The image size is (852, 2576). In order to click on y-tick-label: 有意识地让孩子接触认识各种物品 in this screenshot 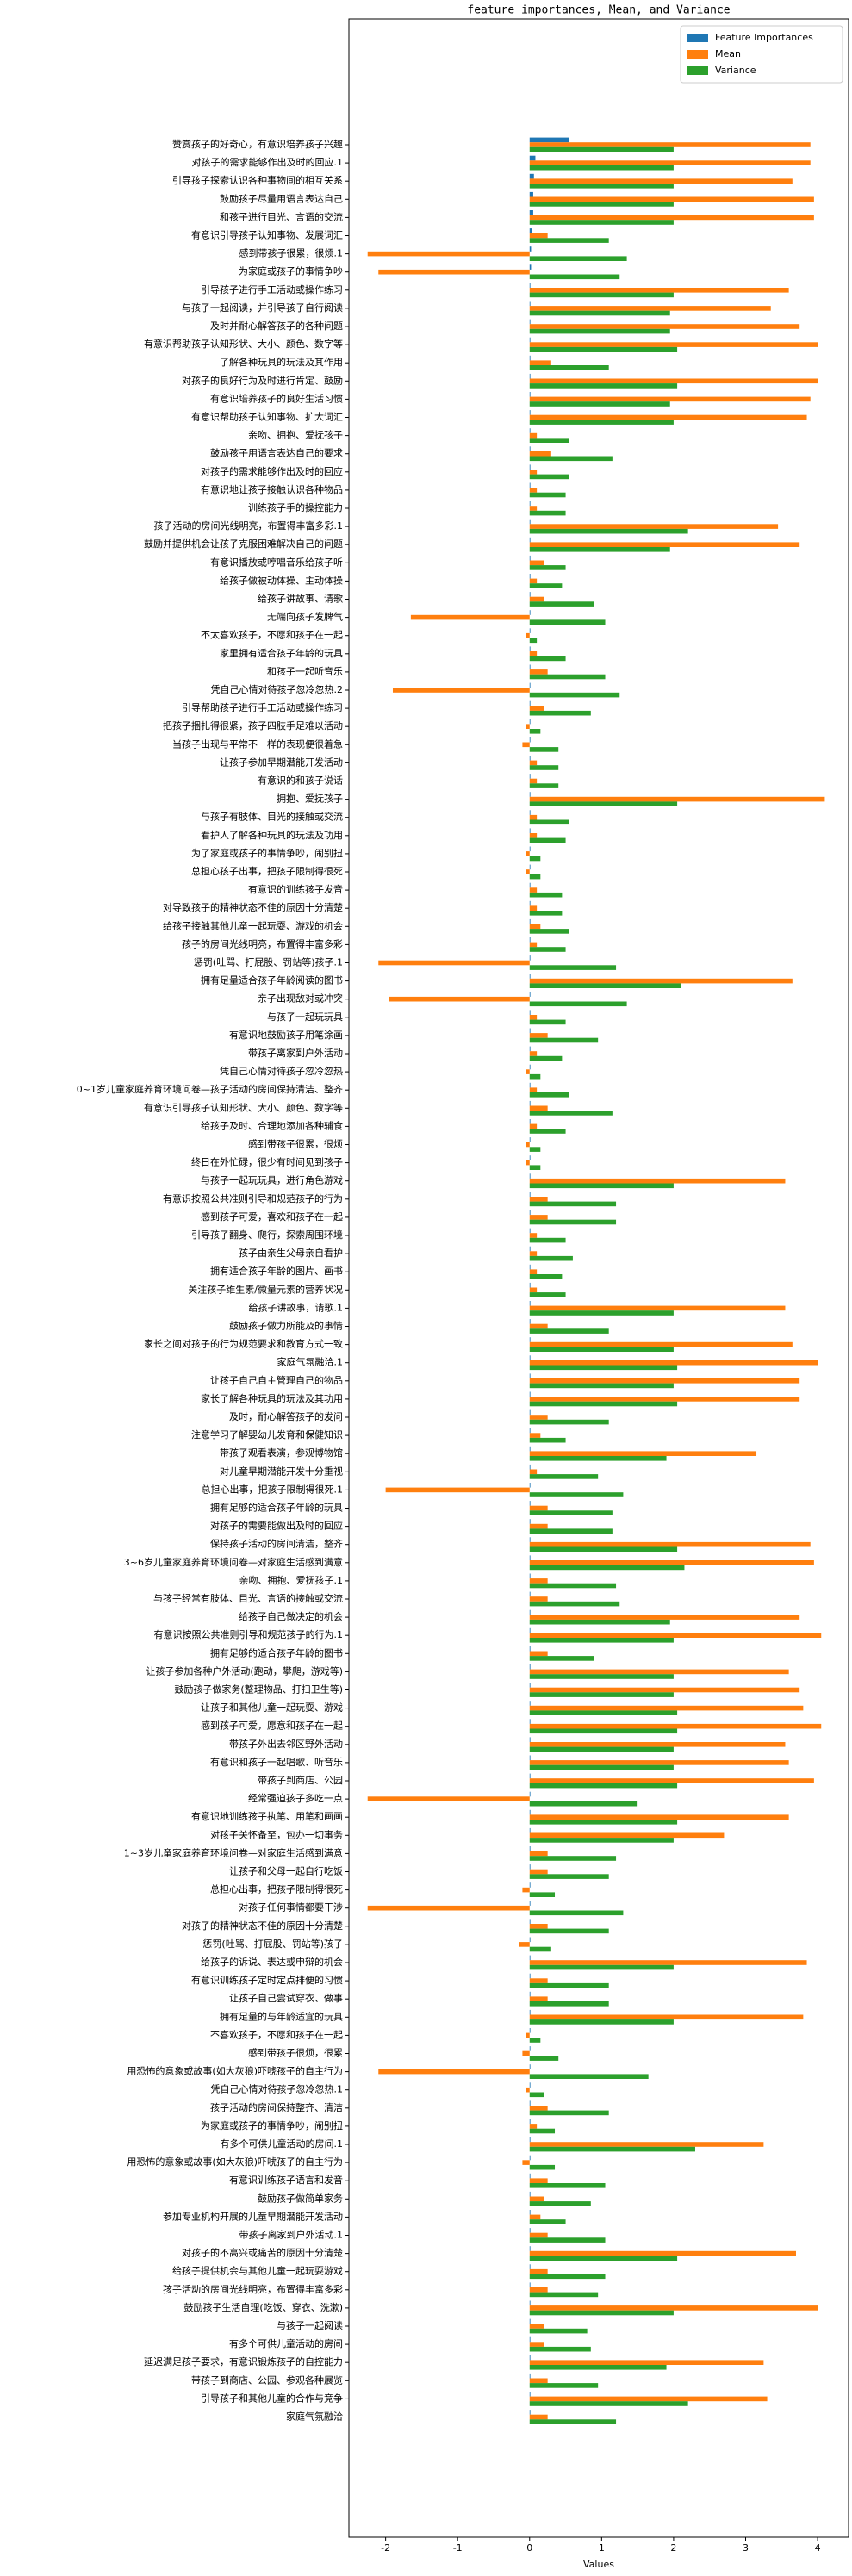, I will do `click(272, 489)`.